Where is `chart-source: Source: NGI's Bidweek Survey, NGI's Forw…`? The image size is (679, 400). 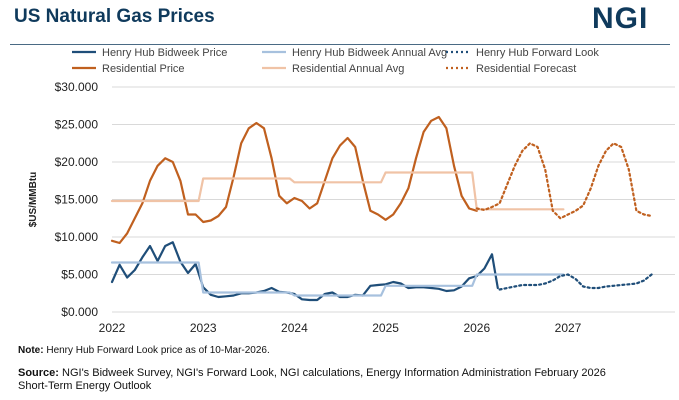
chart-source: Source: NGI's Bidweek Survey, NGI's Forw… is located at coordinates (328, 380).